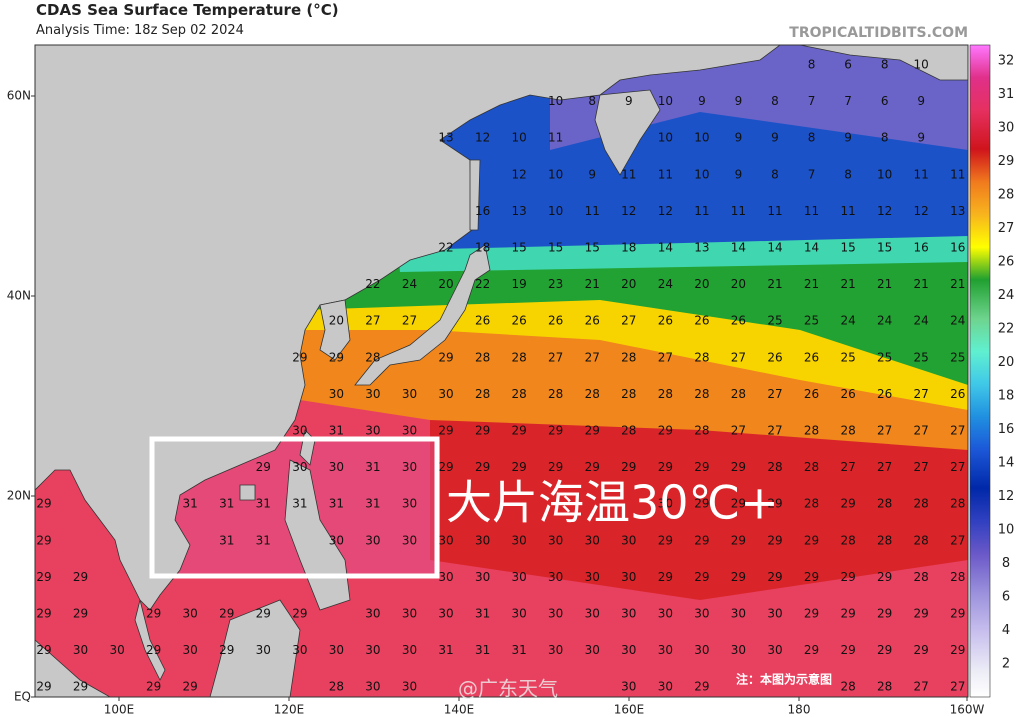 This screenshot has width=1024, height=717. I want to click on lon-label: 140E, so click(459, 710).